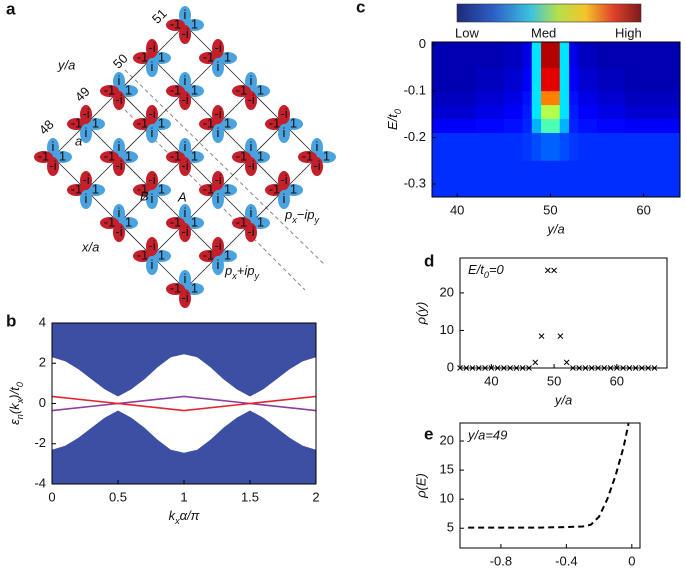  What do you see at coordinates (250, 496) in the screenshot?
I see `x-tick-label: 1.5` at bounding box center [250, 496].